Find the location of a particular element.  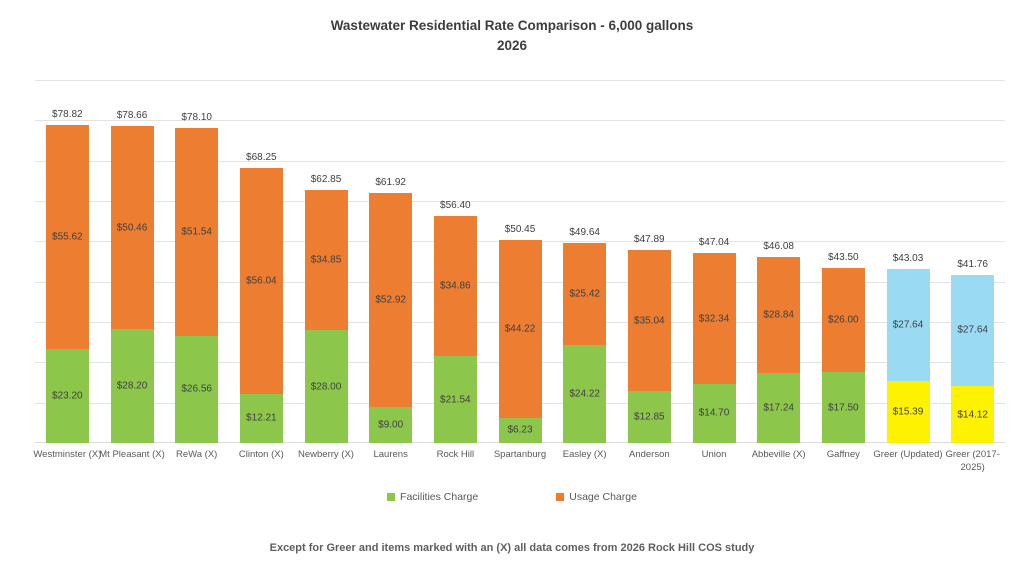

bar-group: $32.34 $14.70 $47.04 is located at coordinates (714, 340).